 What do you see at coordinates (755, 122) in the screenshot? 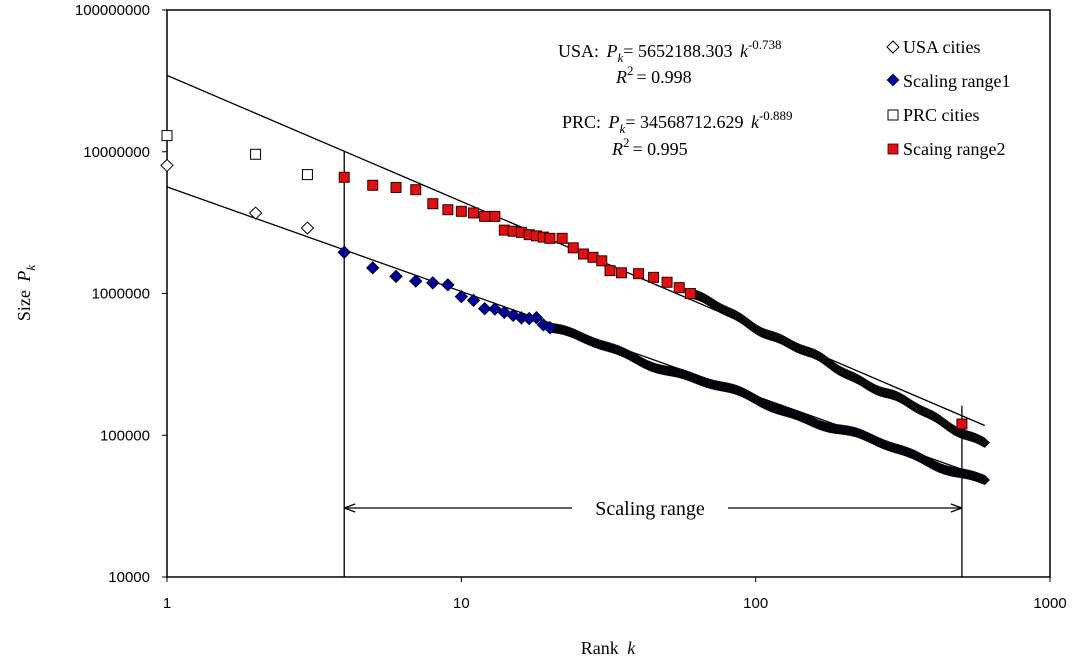
I see `prc-eq-k: k` at bounding box center [755, 122].